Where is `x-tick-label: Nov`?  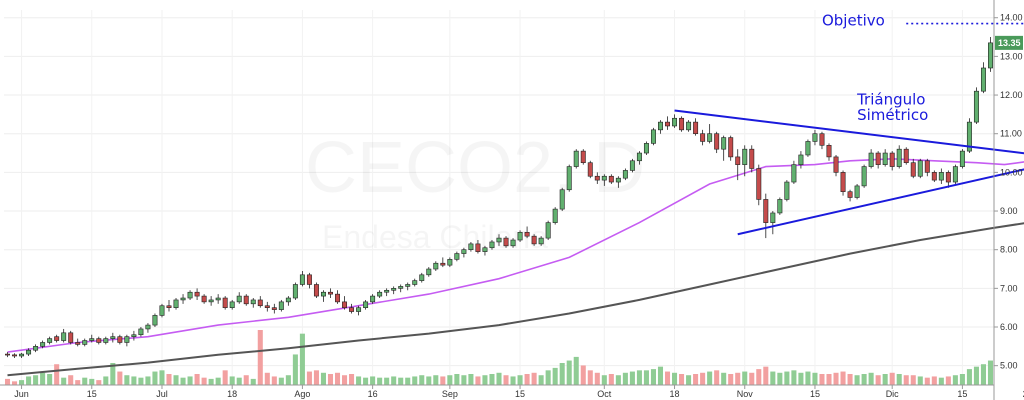 x-tick-label: Nov is located at coordinates (745, 394).